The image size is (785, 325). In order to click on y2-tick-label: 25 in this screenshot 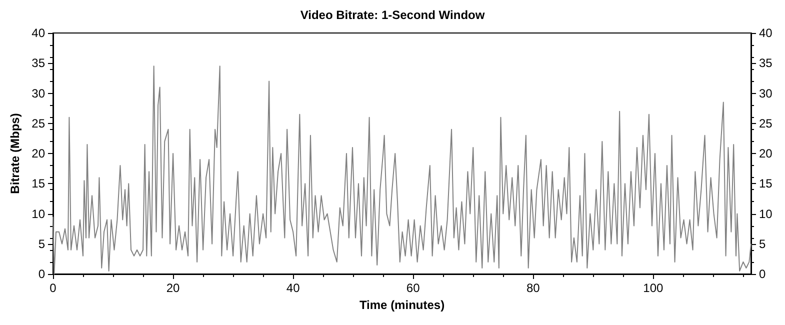, I will do `click(766, 123)`.